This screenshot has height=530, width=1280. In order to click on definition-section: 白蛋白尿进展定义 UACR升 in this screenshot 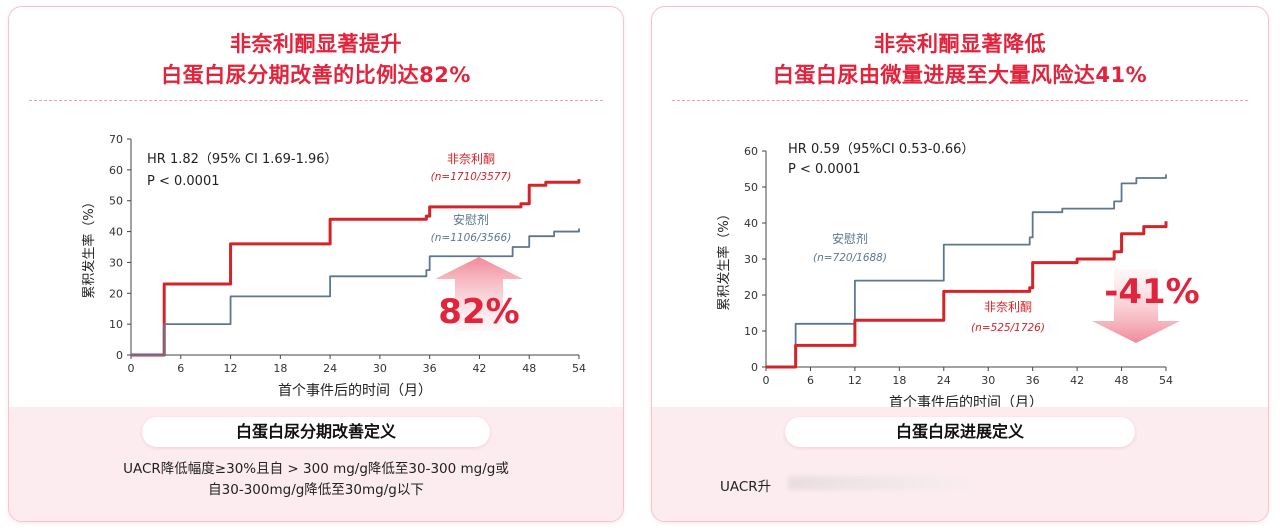, I will do `click(960, 464)`.